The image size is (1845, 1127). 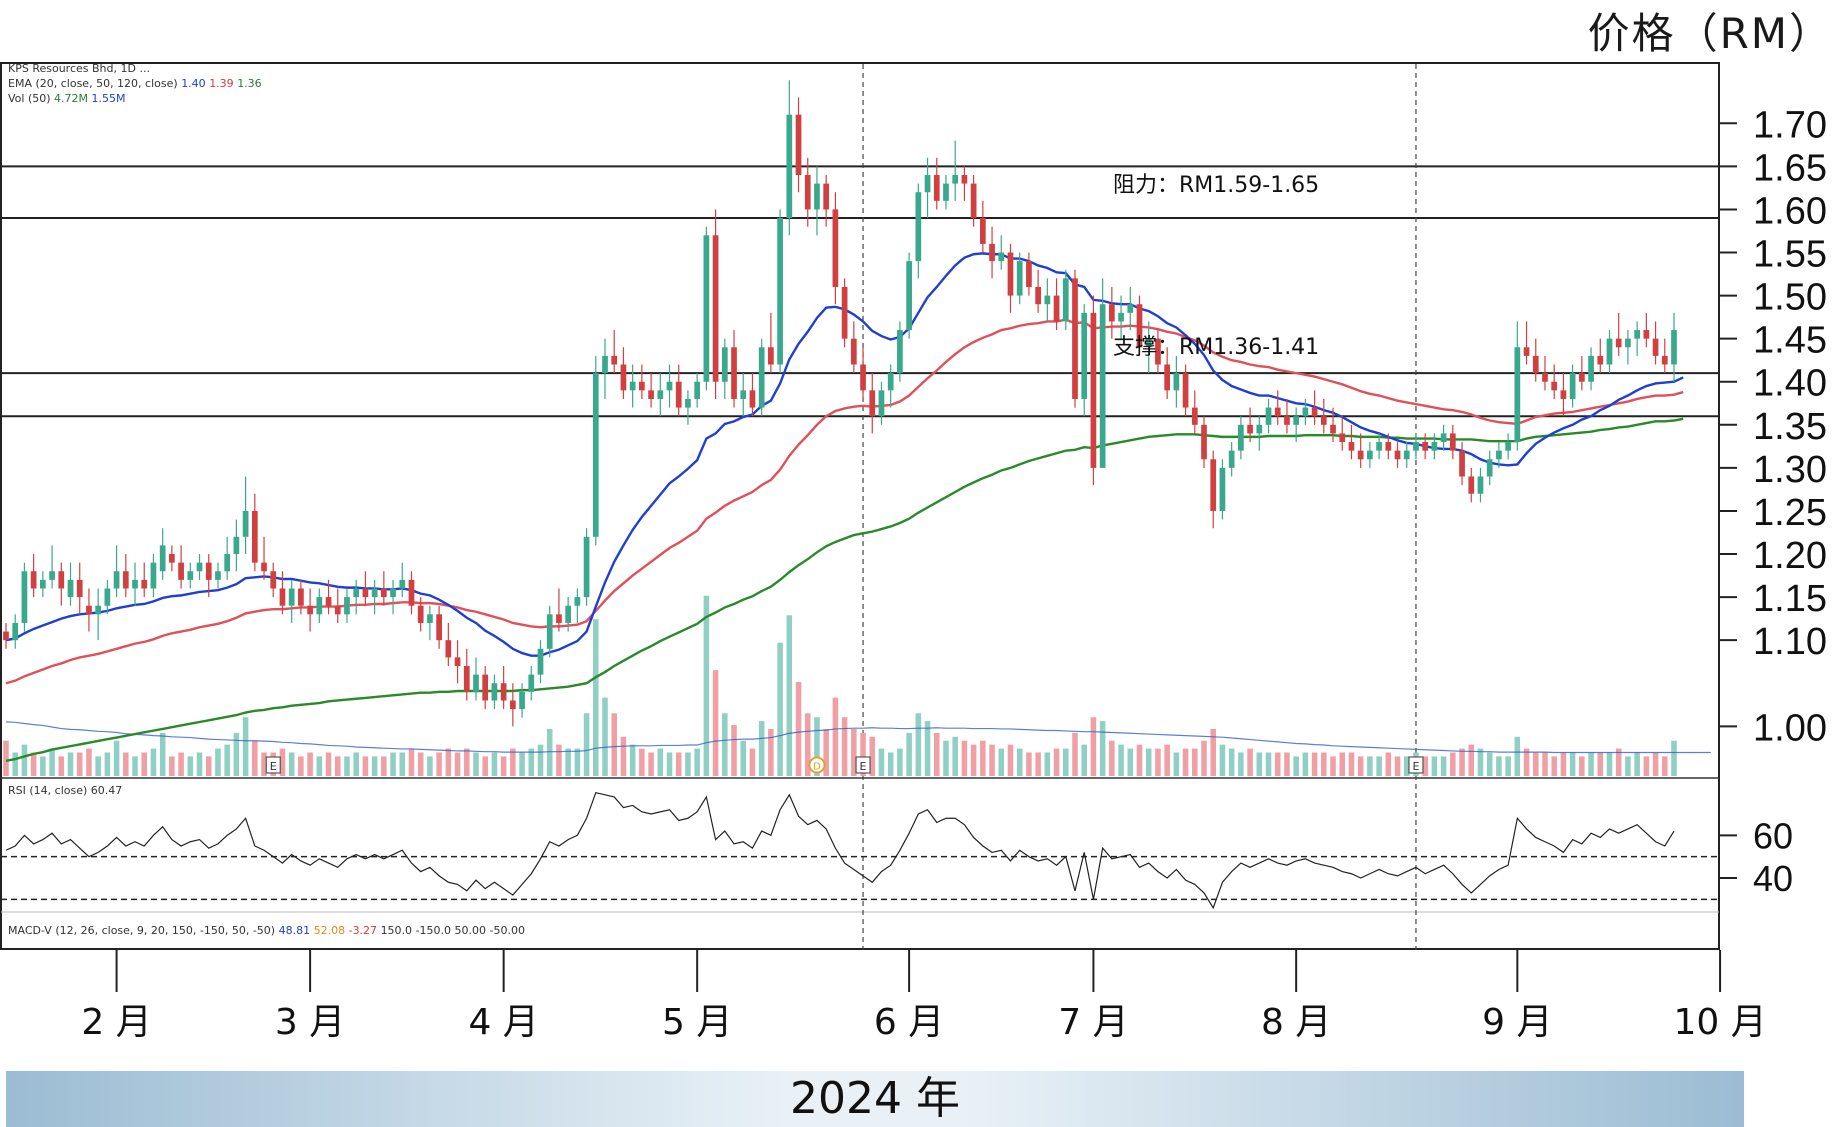 What do you see at coordinates (860, 850) in the screenshot?
I see `rsi-panel` at bounding box center [860, 850].